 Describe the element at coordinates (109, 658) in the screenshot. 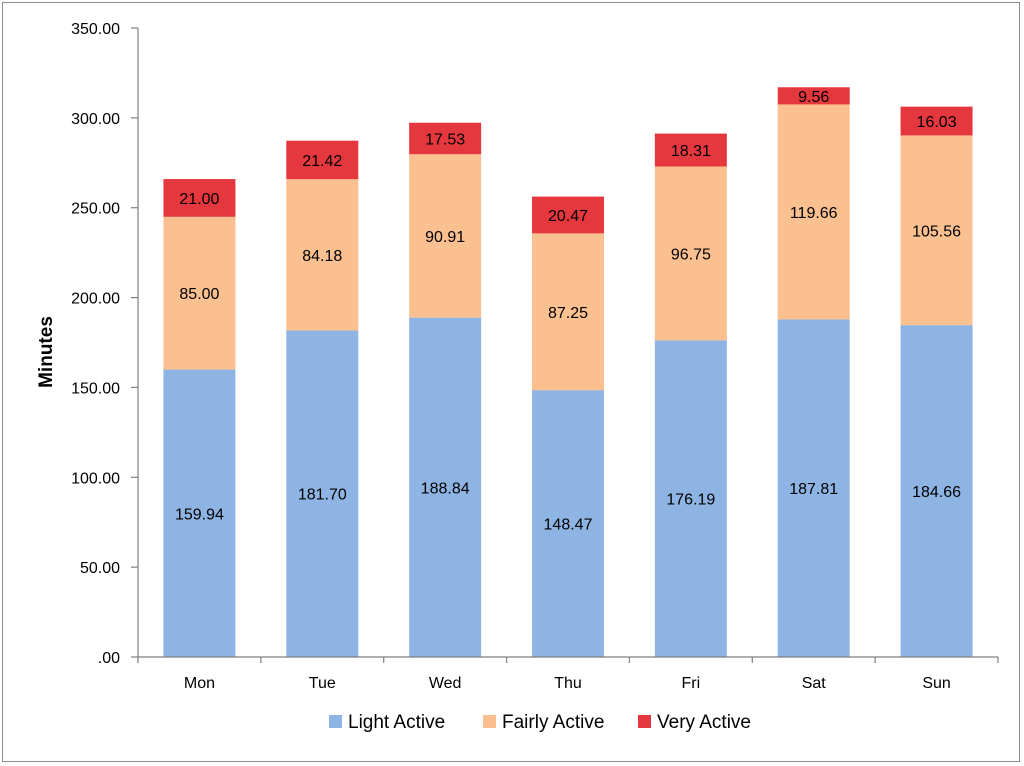

I see `y-tick-label: .00` at that location.